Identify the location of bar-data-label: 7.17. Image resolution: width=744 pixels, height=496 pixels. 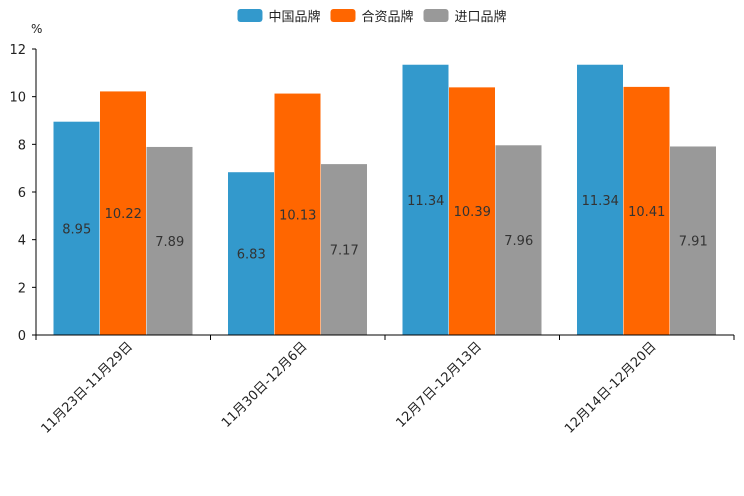
(344, 251).